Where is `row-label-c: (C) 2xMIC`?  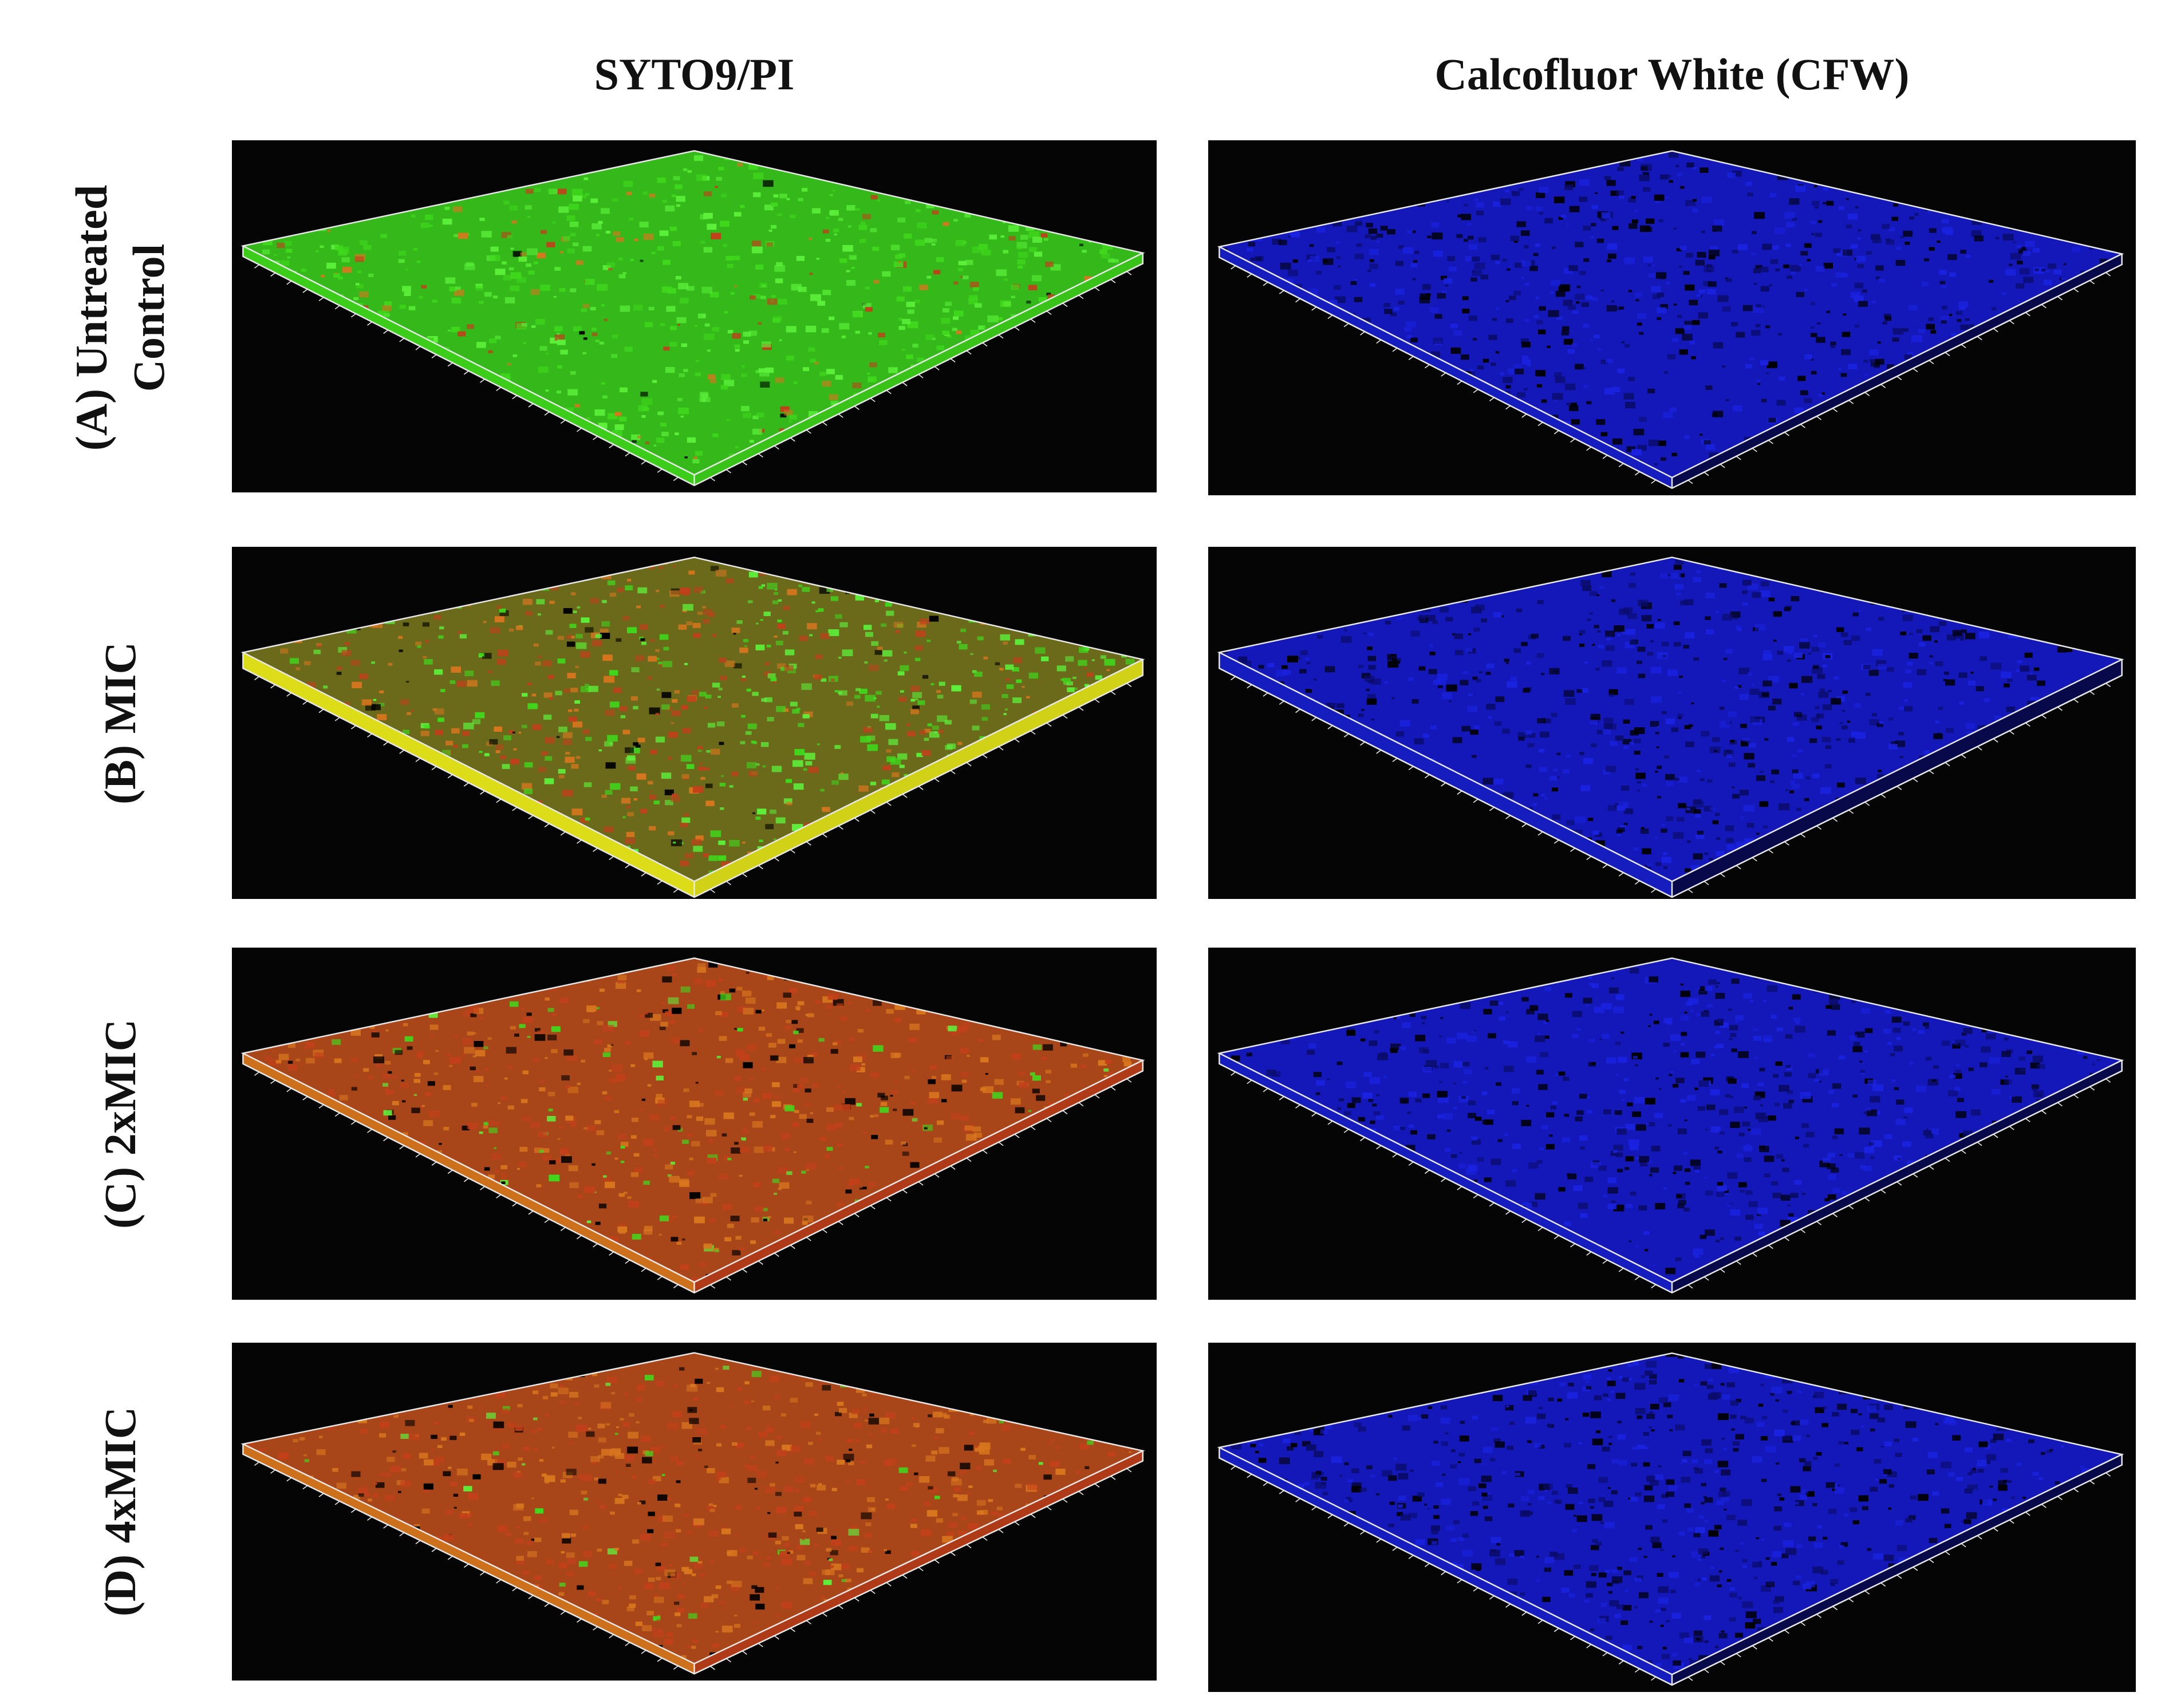
row-label-c: (C) 2xMIC is located at coordinates (120, 1124).